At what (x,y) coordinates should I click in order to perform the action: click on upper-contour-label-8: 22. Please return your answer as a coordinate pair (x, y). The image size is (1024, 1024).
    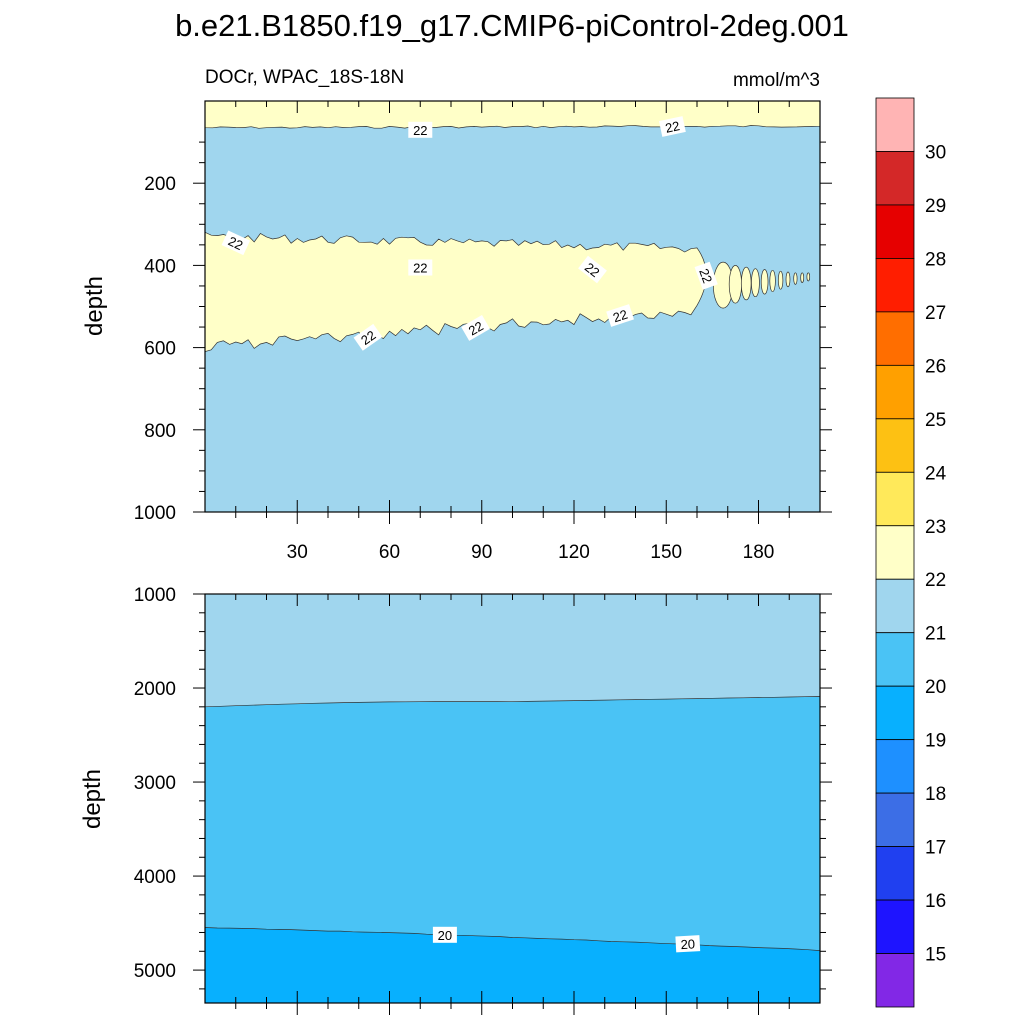
    Looking at the image, I should click on (475, 327).